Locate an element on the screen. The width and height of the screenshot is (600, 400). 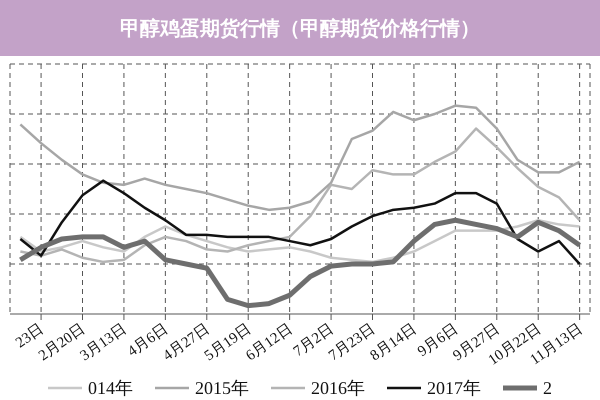
legend-label: 2017年 is located at coordinates (454, 388).